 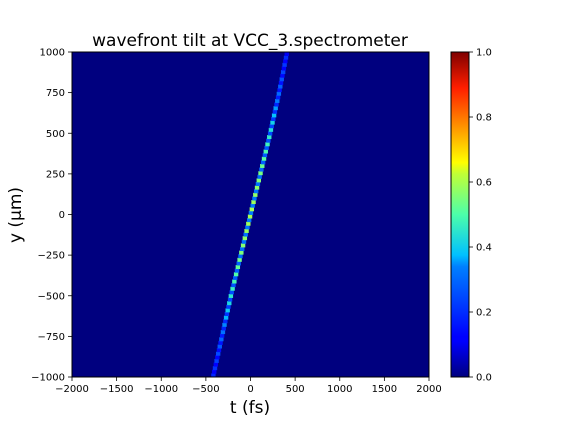 What do you see at coordinates (250, 408) in the screenshot?
I see `x-axis-label: t (fs)` at bounding box center [250, 408].